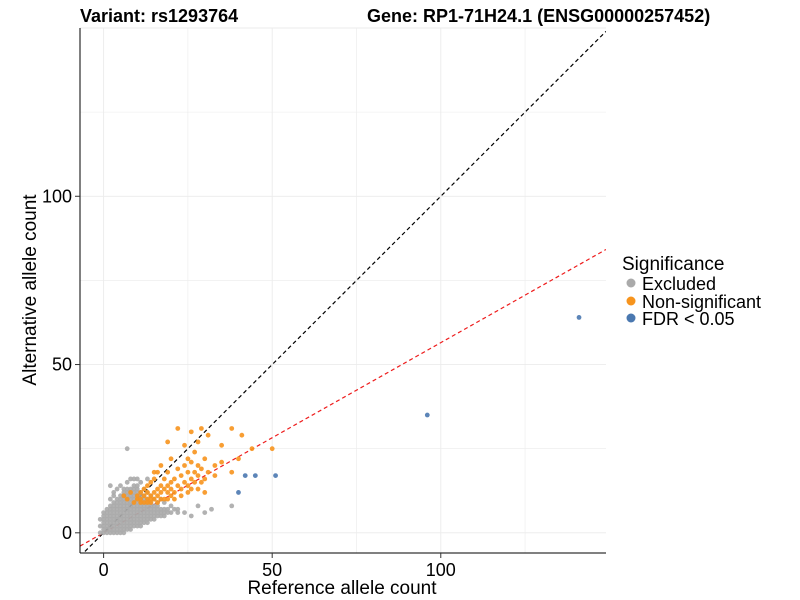 This screenshot has height=600, width=800. Describe the element at coordinates (272, 570) in the screenshot. I see `x-tick-label: 50` at that location.